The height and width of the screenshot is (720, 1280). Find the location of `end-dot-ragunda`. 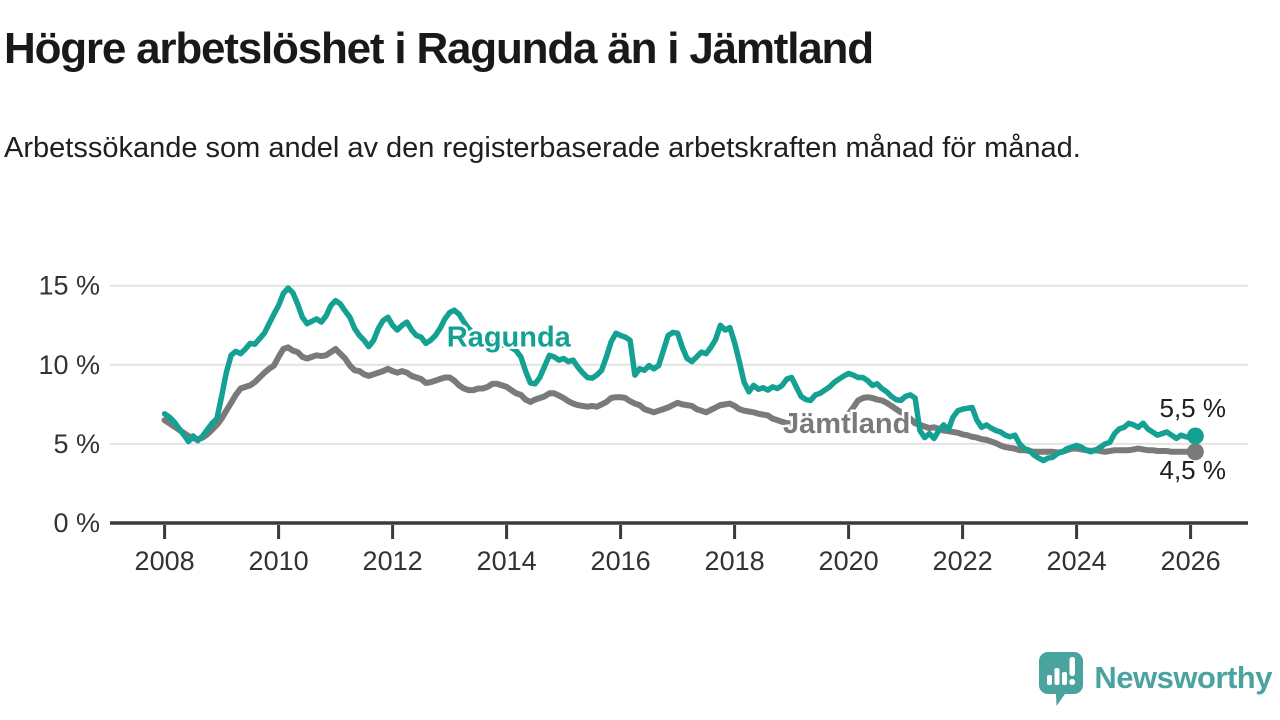

end-dot-ragunda is located at coordinates (1195, 436).